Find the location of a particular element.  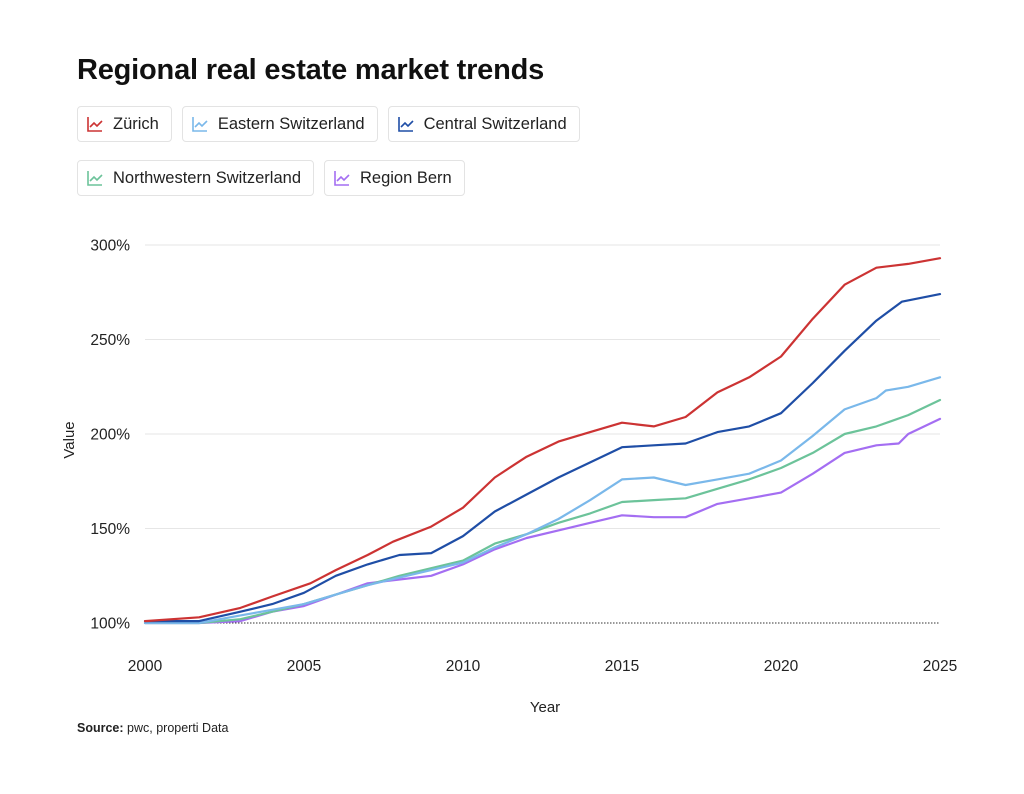

y-axis-label: Value is located at coordinates (69, 439).